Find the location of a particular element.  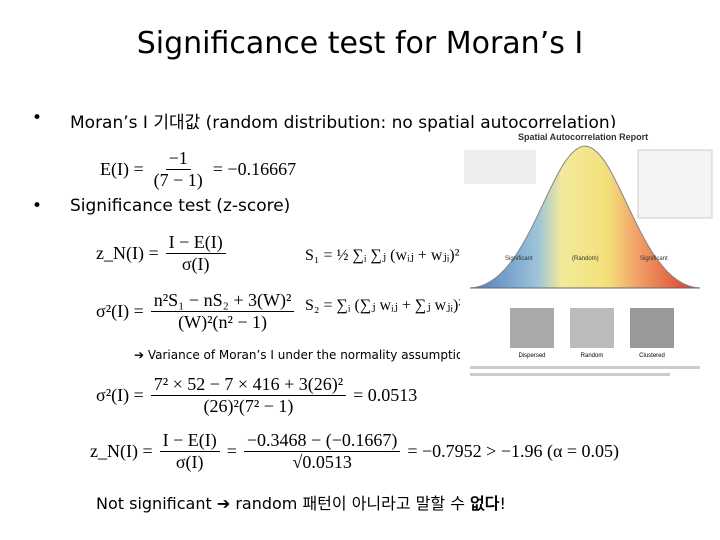

equation: z_N(I) = I − E(I) σ(I) is located at coordinates (162, 253).